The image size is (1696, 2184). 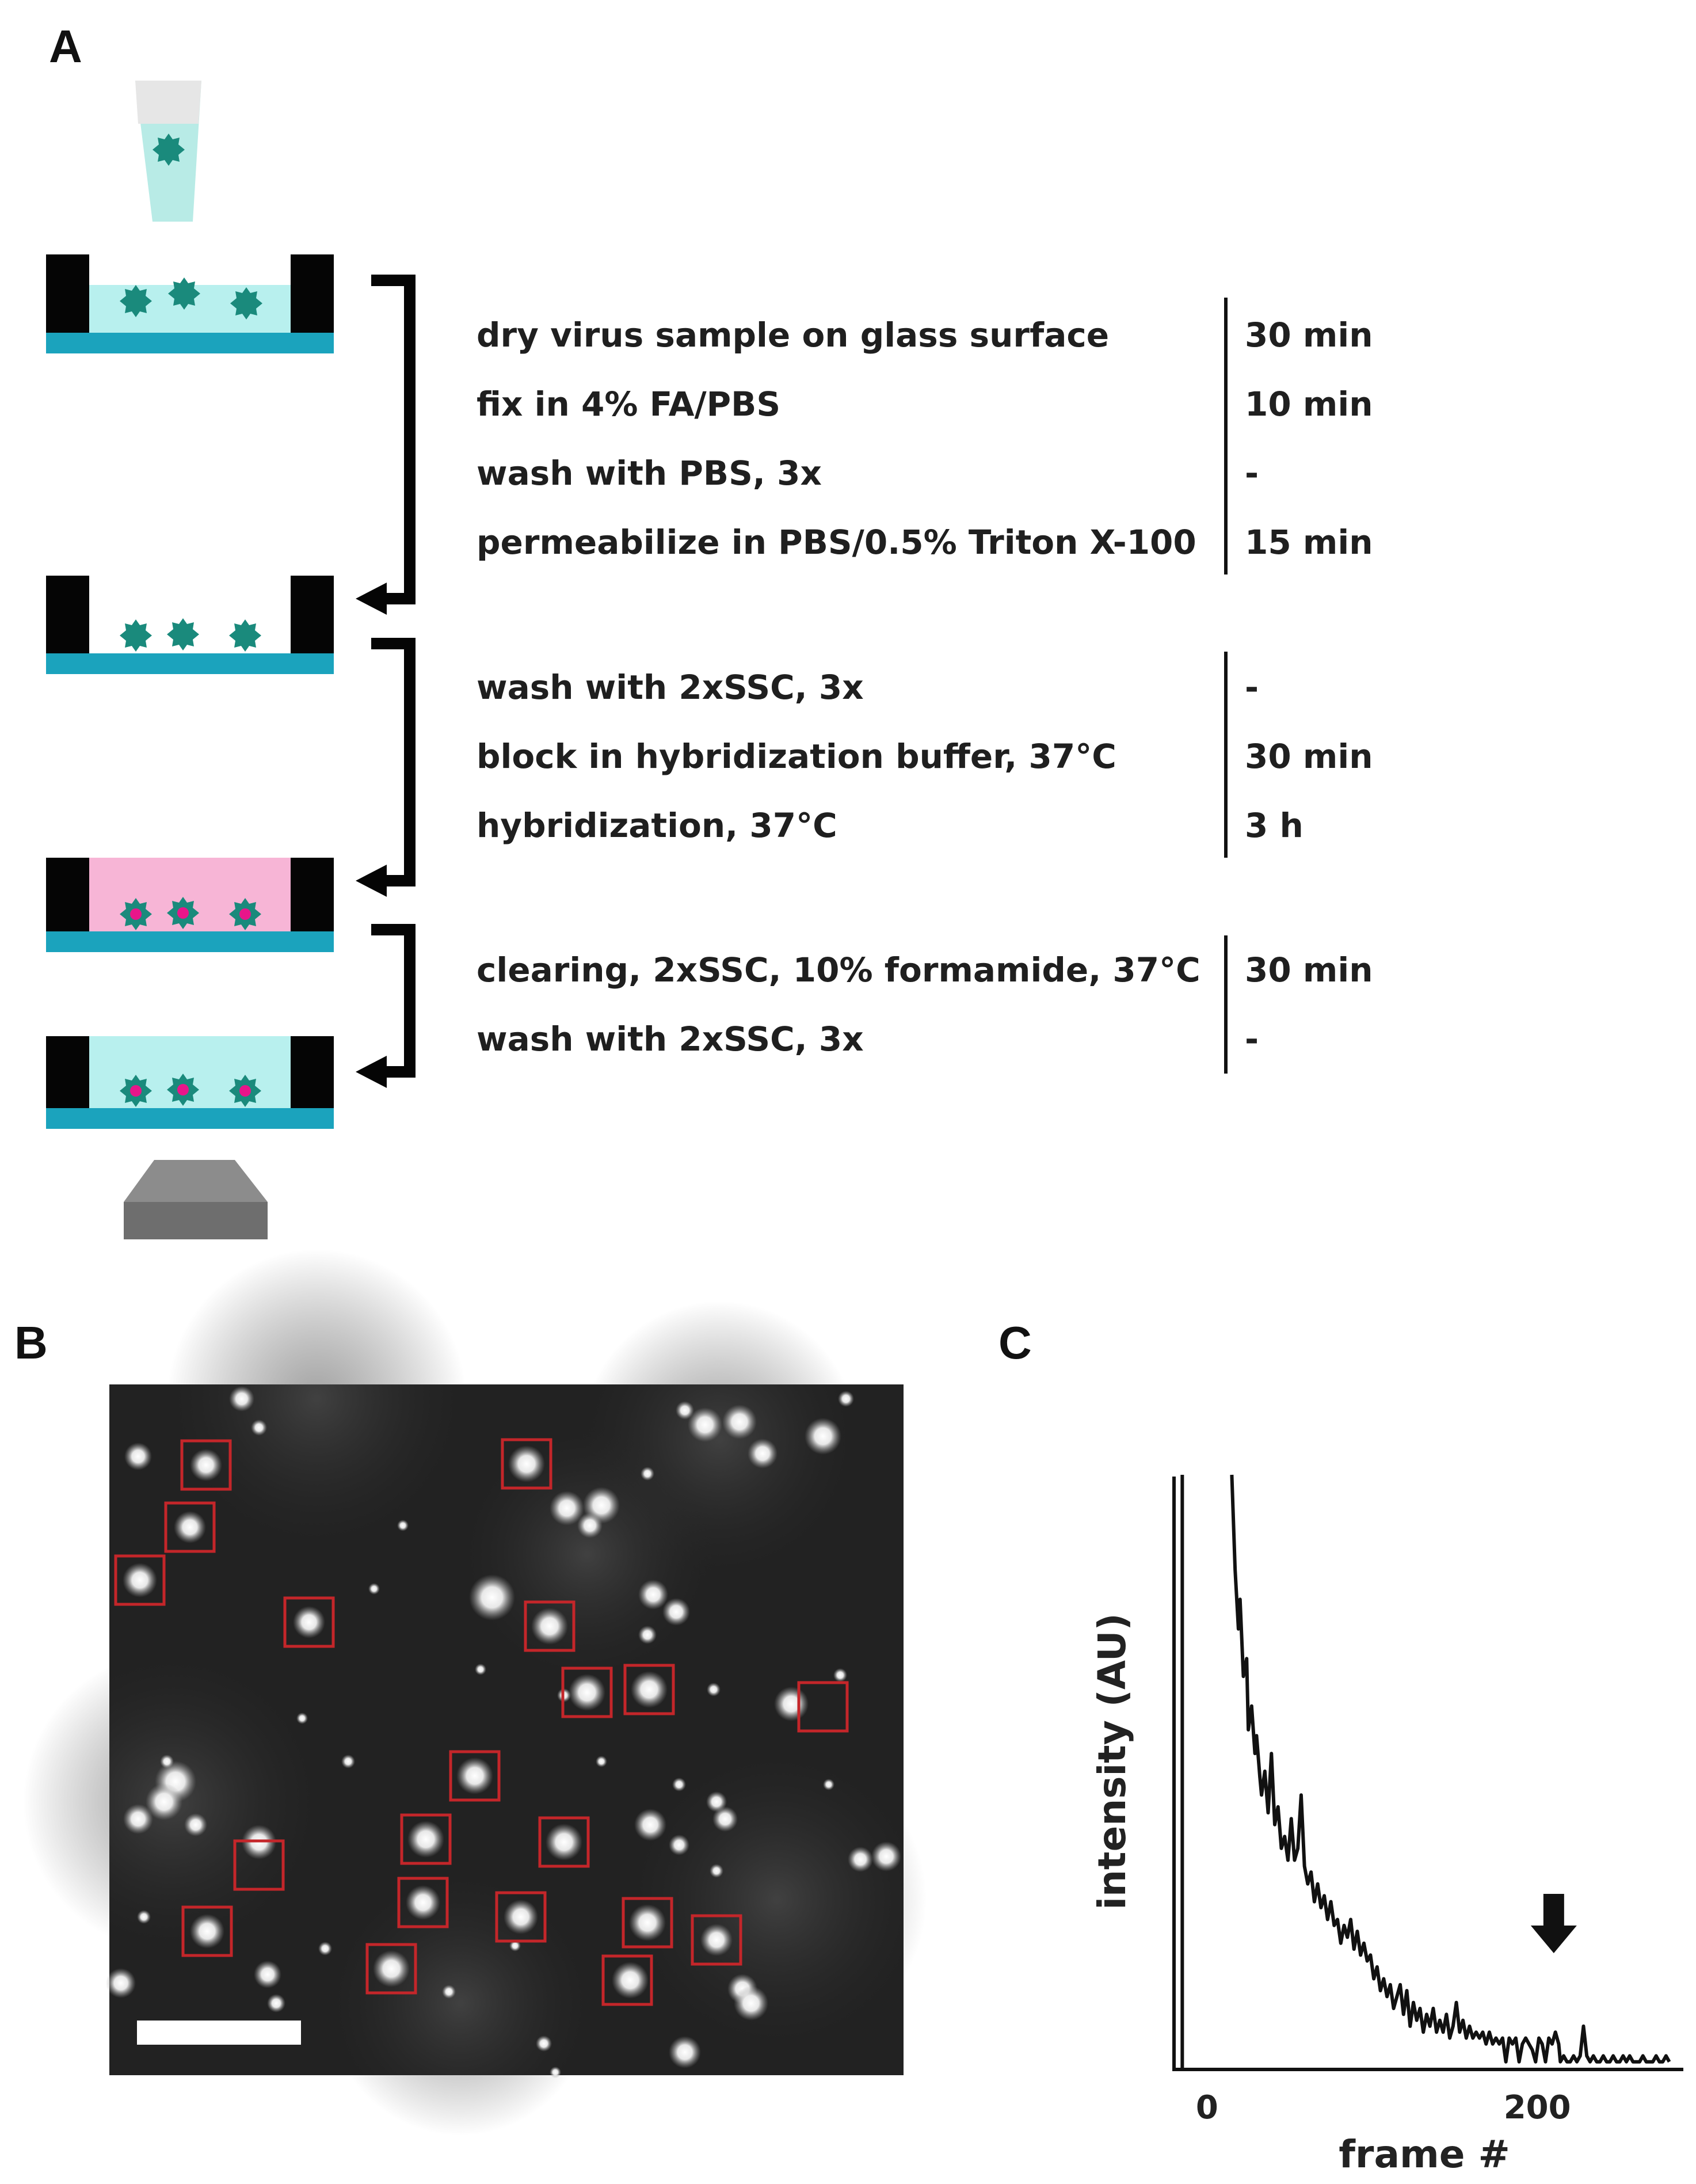 What do you see at coordinates (836, 542) in the screenshot?
I see `protocol-step: permeabilize in PBS/0.5% Triton X-100` at bounding box center [836, 542].